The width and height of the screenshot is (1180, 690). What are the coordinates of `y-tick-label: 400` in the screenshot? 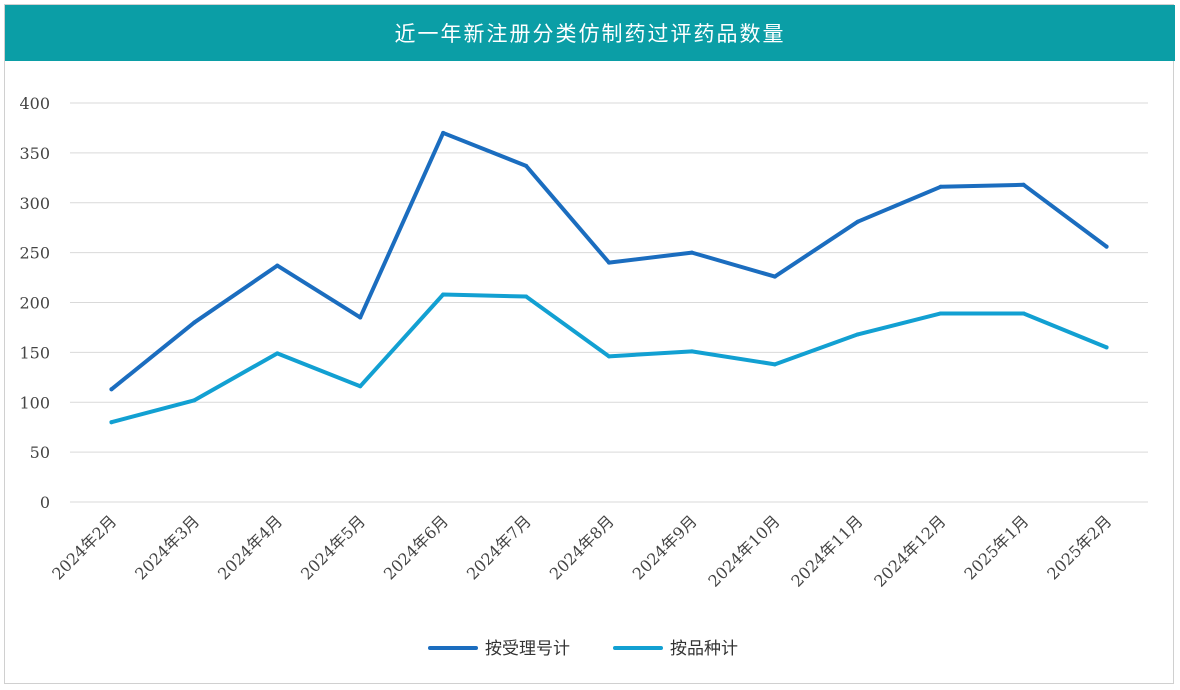 It's located at (34, 103).